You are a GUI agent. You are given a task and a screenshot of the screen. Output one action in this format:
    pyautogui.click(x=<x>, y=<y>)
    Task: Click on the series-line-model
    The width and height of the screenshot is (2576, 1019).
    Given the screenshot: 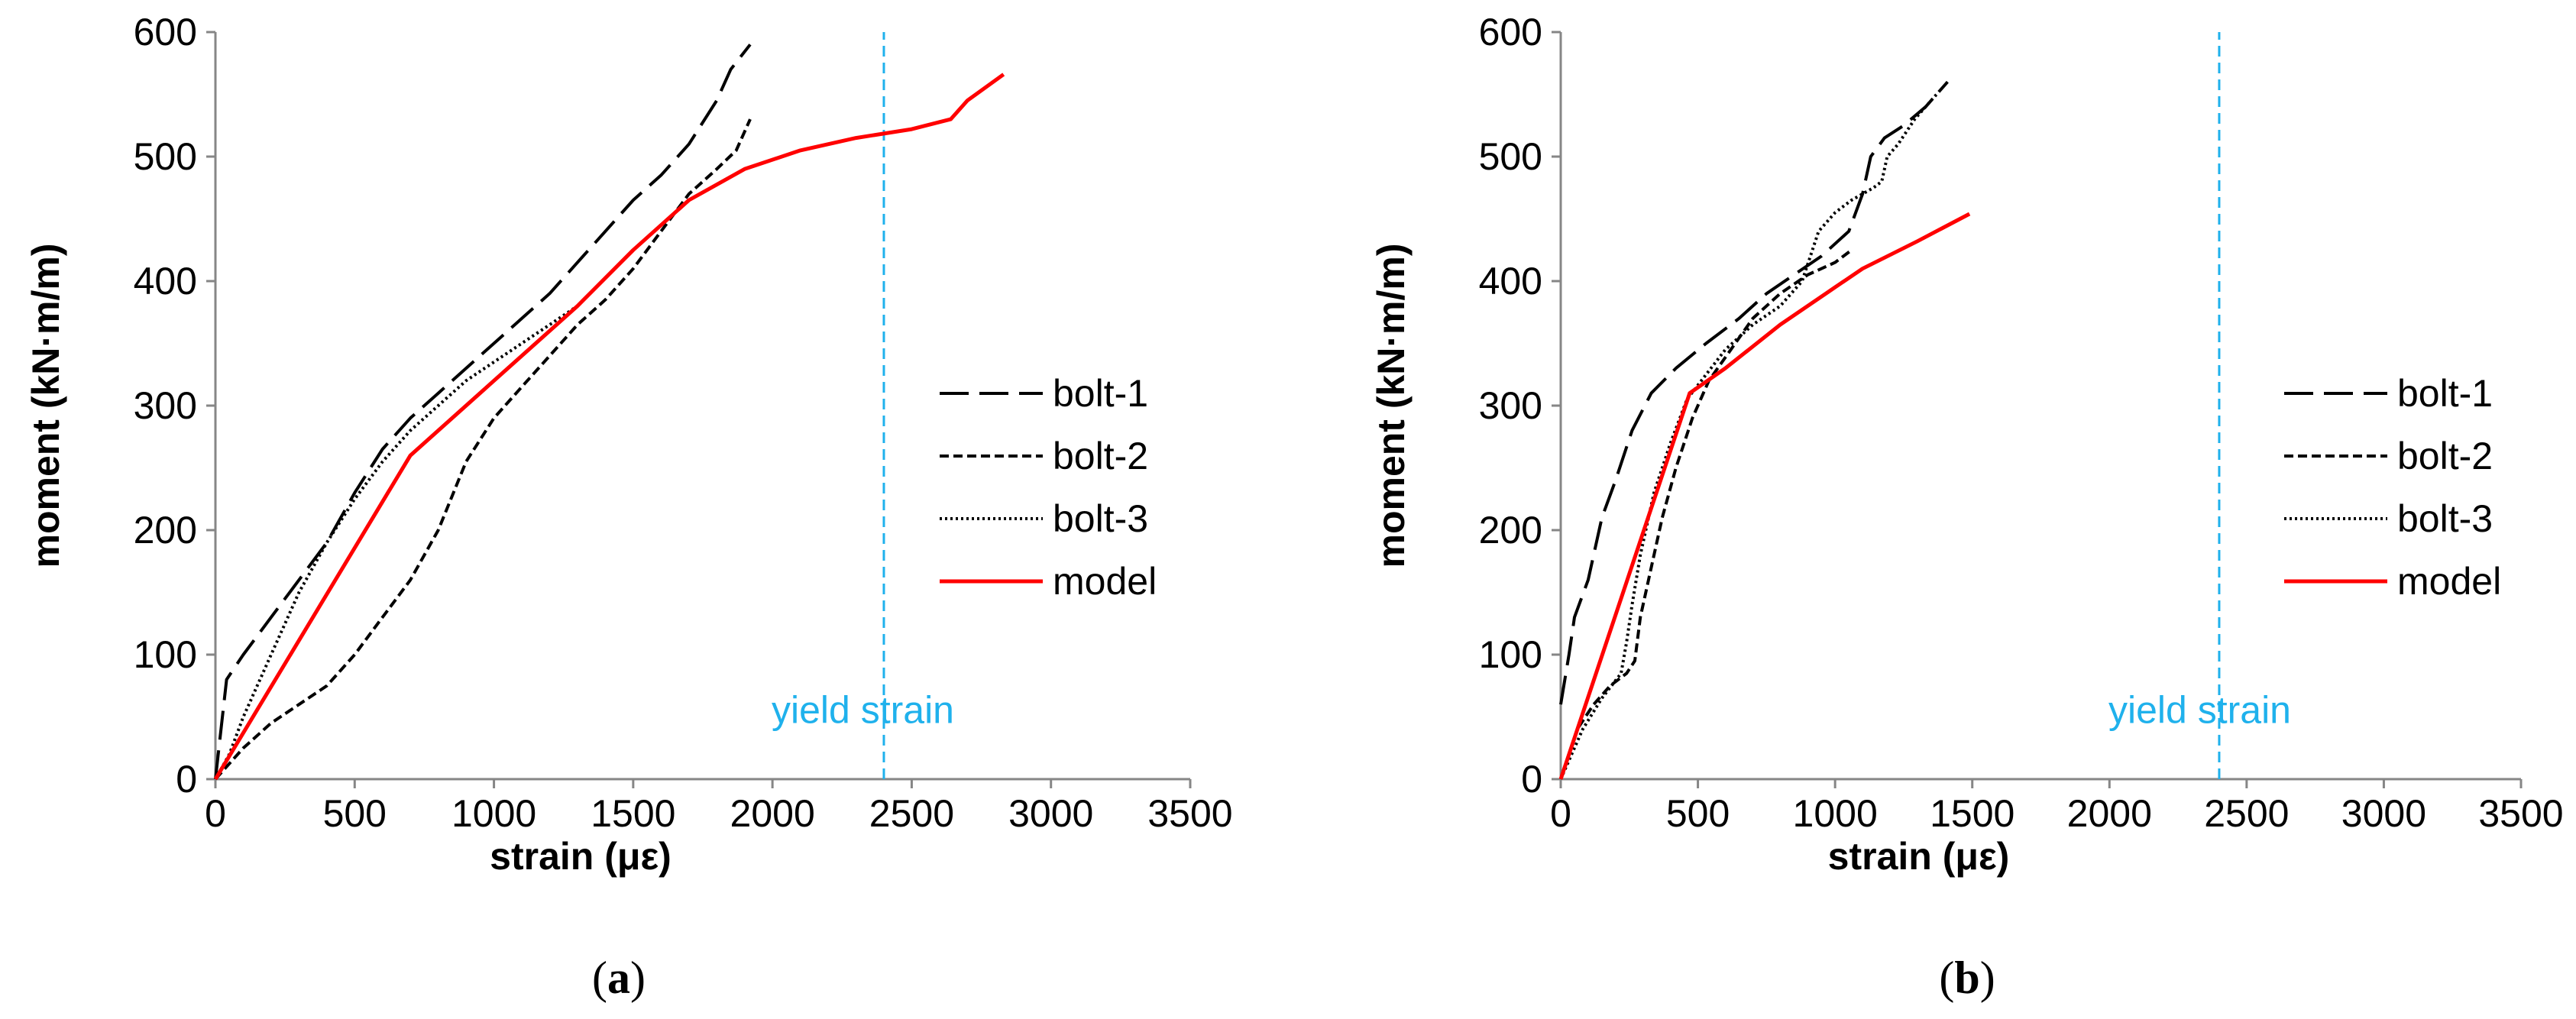 What is the action you would take?
    pyautogui.click(x=1764, y=496)
    